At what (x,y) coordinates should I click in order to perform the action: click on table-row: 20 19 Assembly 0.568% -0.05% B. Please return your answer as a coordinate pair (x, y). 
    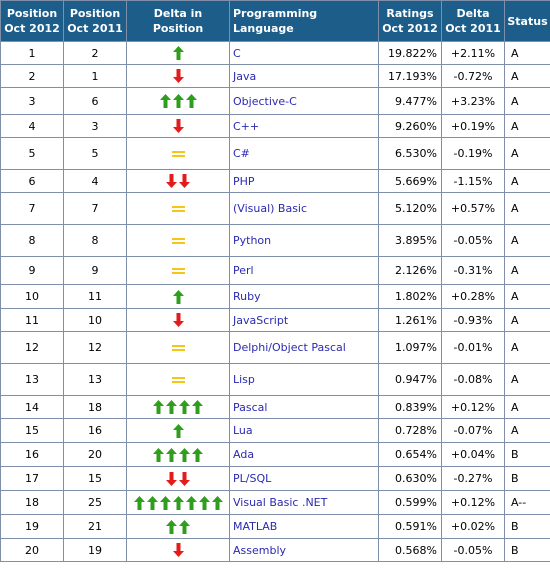
    Looking at the image, I should click on (275, 550).